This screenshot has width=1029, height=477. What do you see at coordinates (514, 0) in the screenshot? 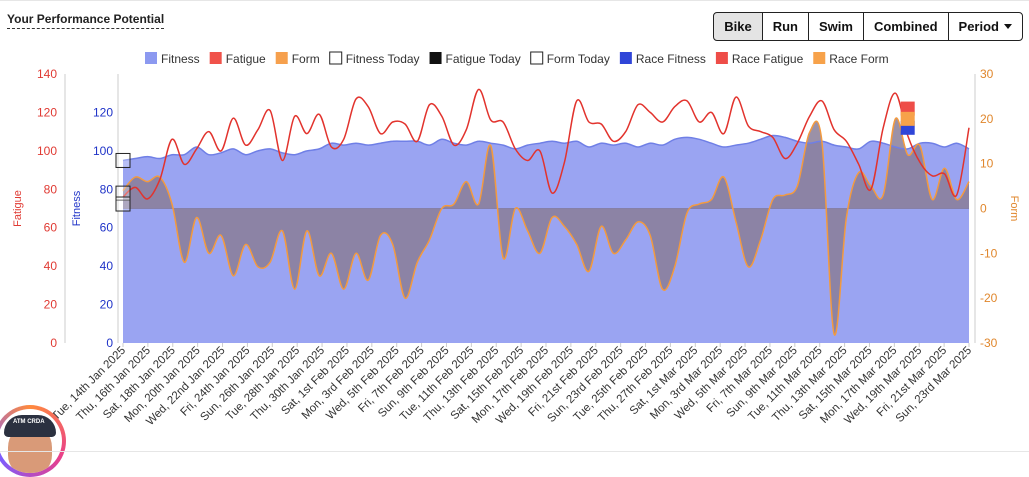
I see `top-divider` at bounding box center [514, 0].